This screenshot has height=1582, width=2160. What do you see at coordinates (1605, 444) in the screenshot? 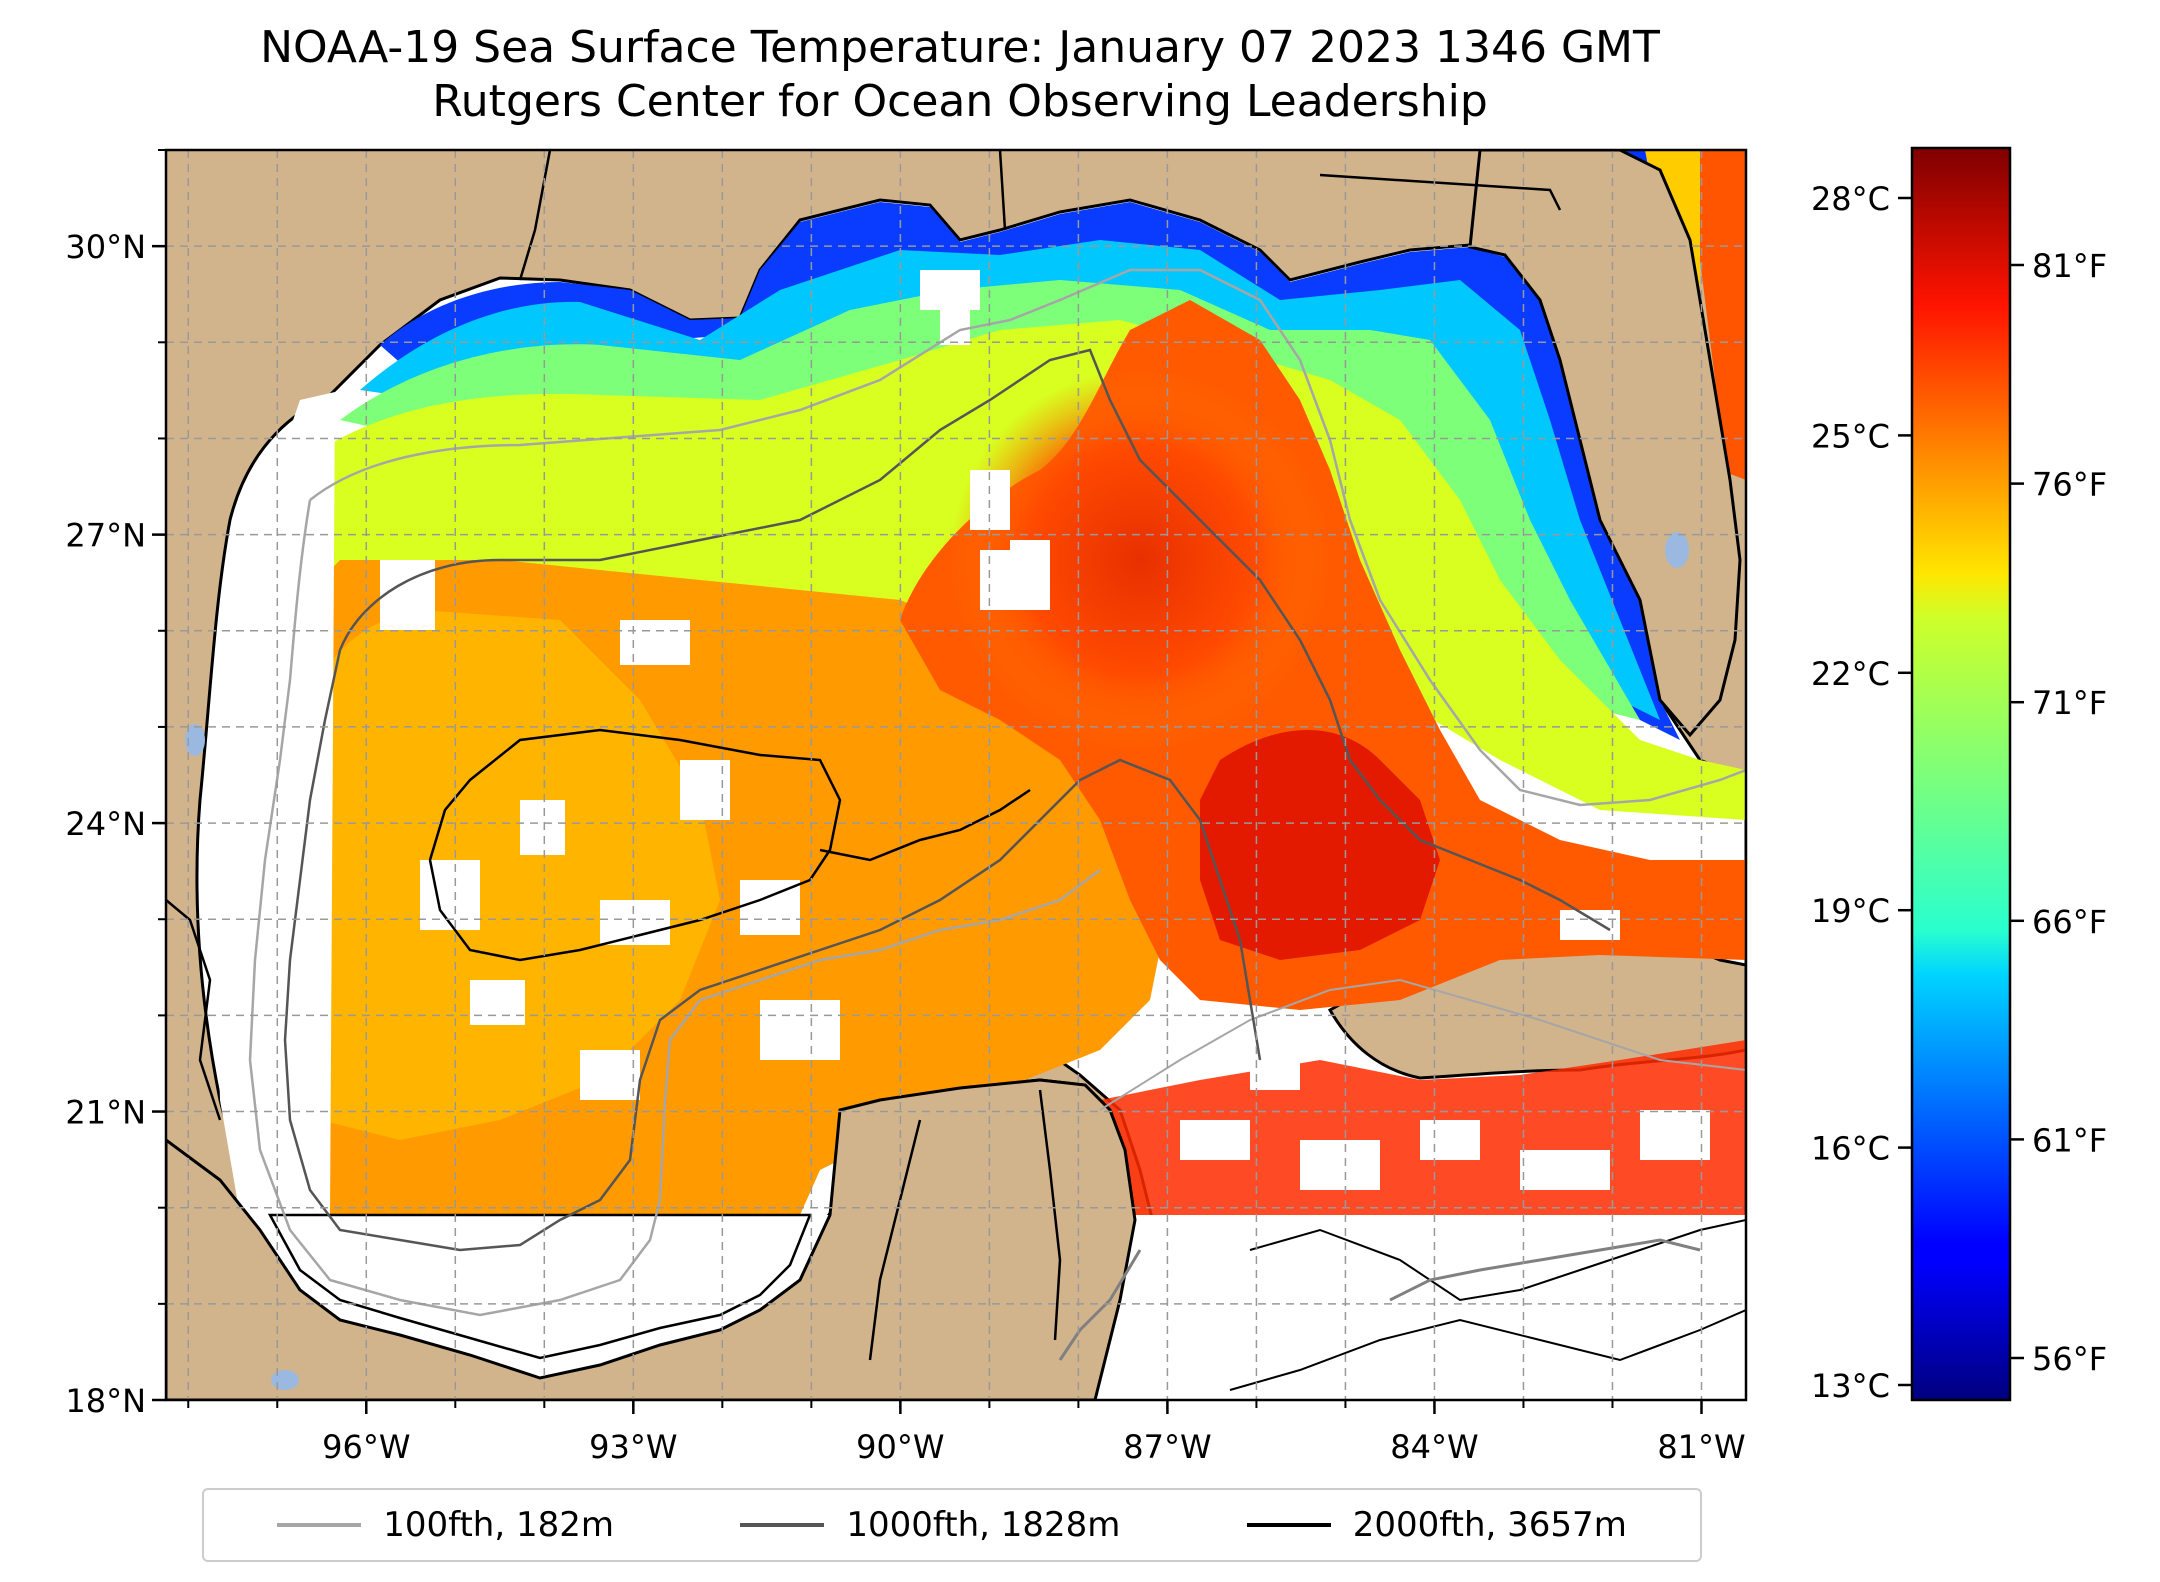
I see `florida-land` at bounding box center [1605, 444].